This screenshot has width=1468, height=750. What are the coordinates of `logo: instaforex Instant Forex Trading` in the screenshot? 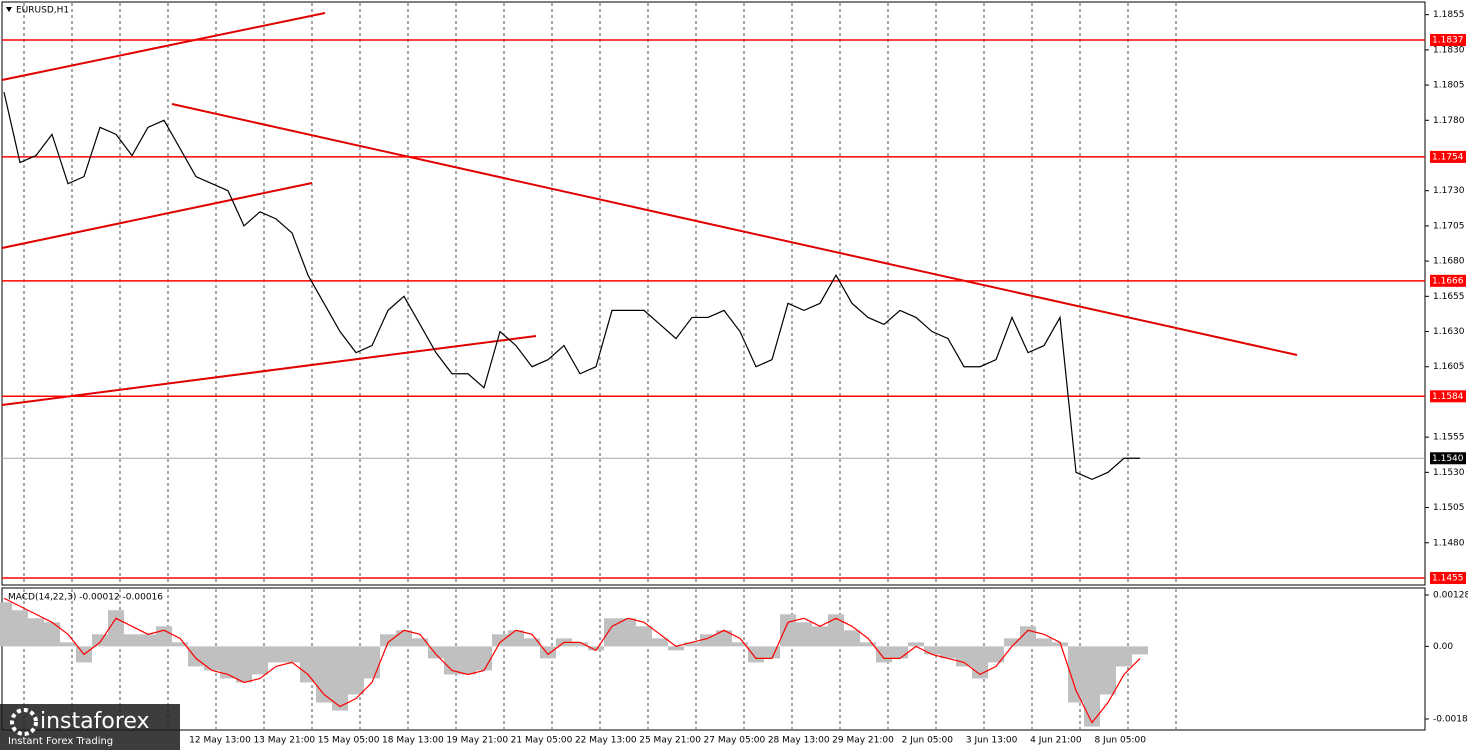 It's located at (90, 727).